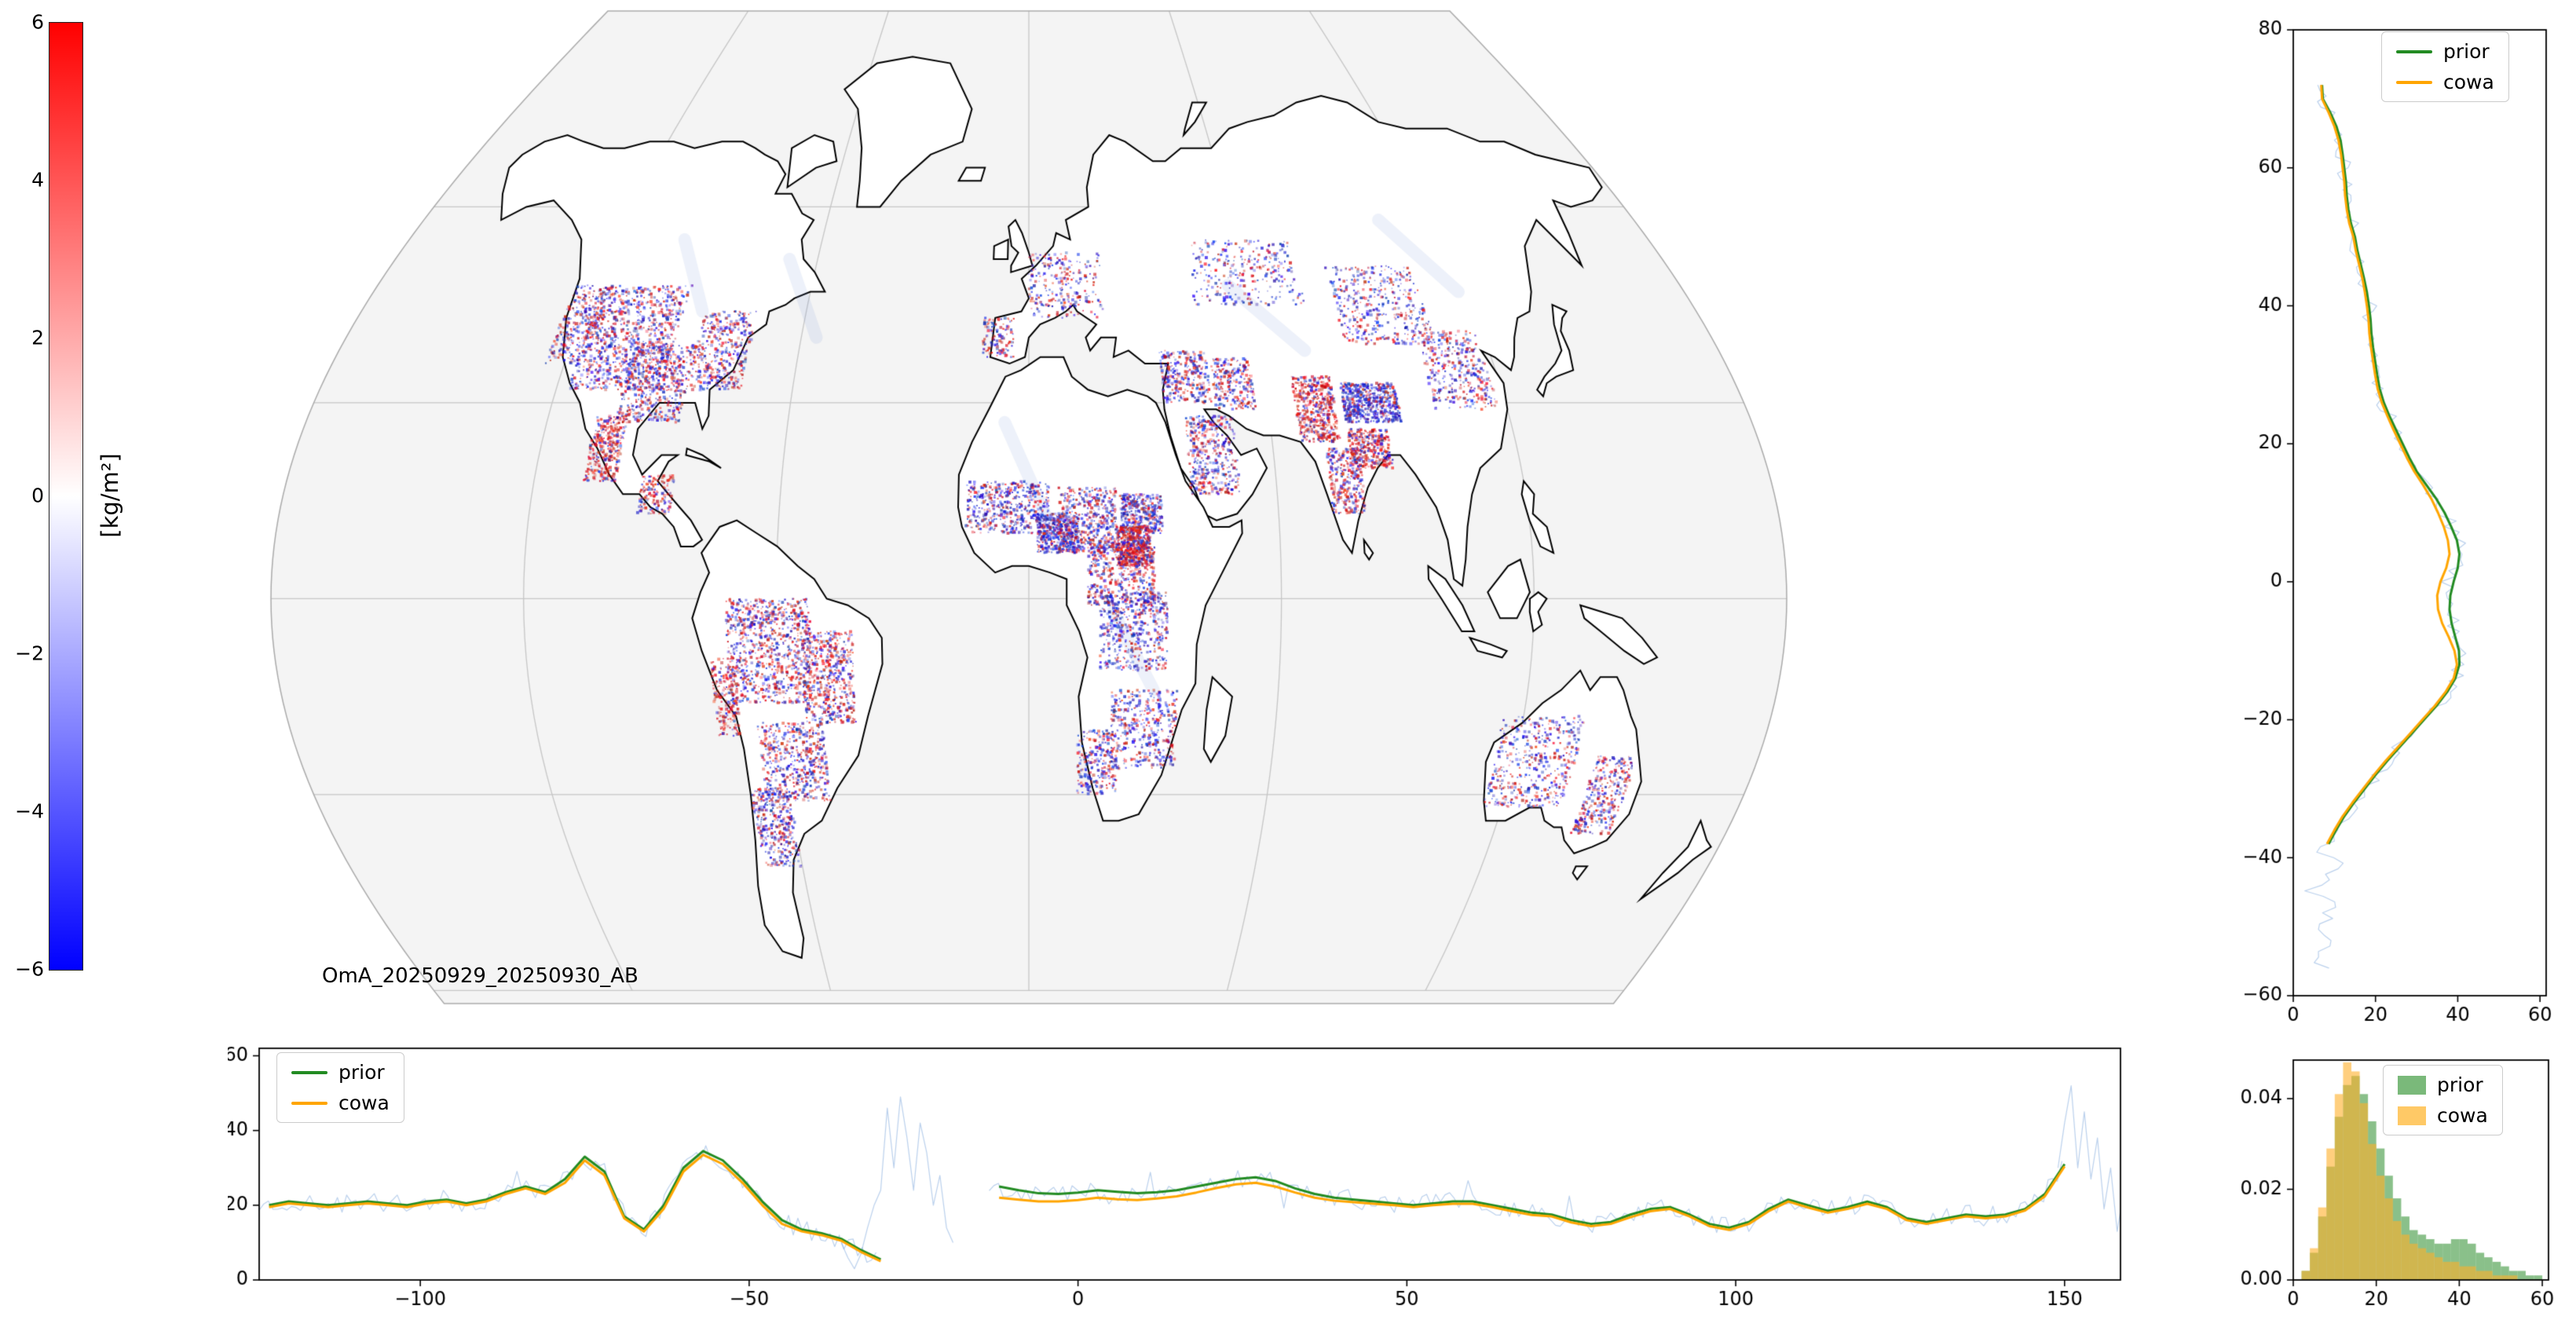 The width and height of the screenshot is (2576, 1331). Describe the element at coordinates (38, 180) in the screenshot. I see `colorbar-tick-label: 4` at that location.